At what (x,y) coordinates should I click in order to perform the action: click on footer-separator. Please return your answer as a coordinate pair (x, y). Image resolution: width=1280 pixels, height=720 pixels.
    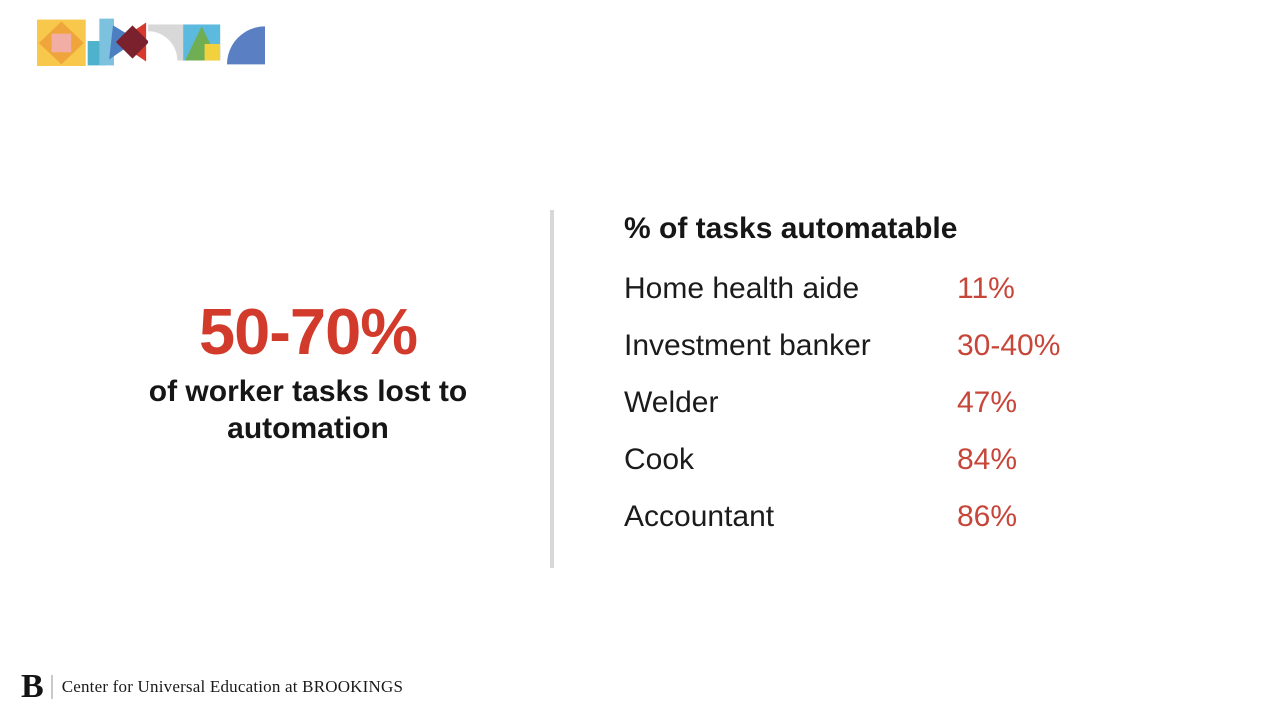
    Looking at the image, I should click on (51, 687).